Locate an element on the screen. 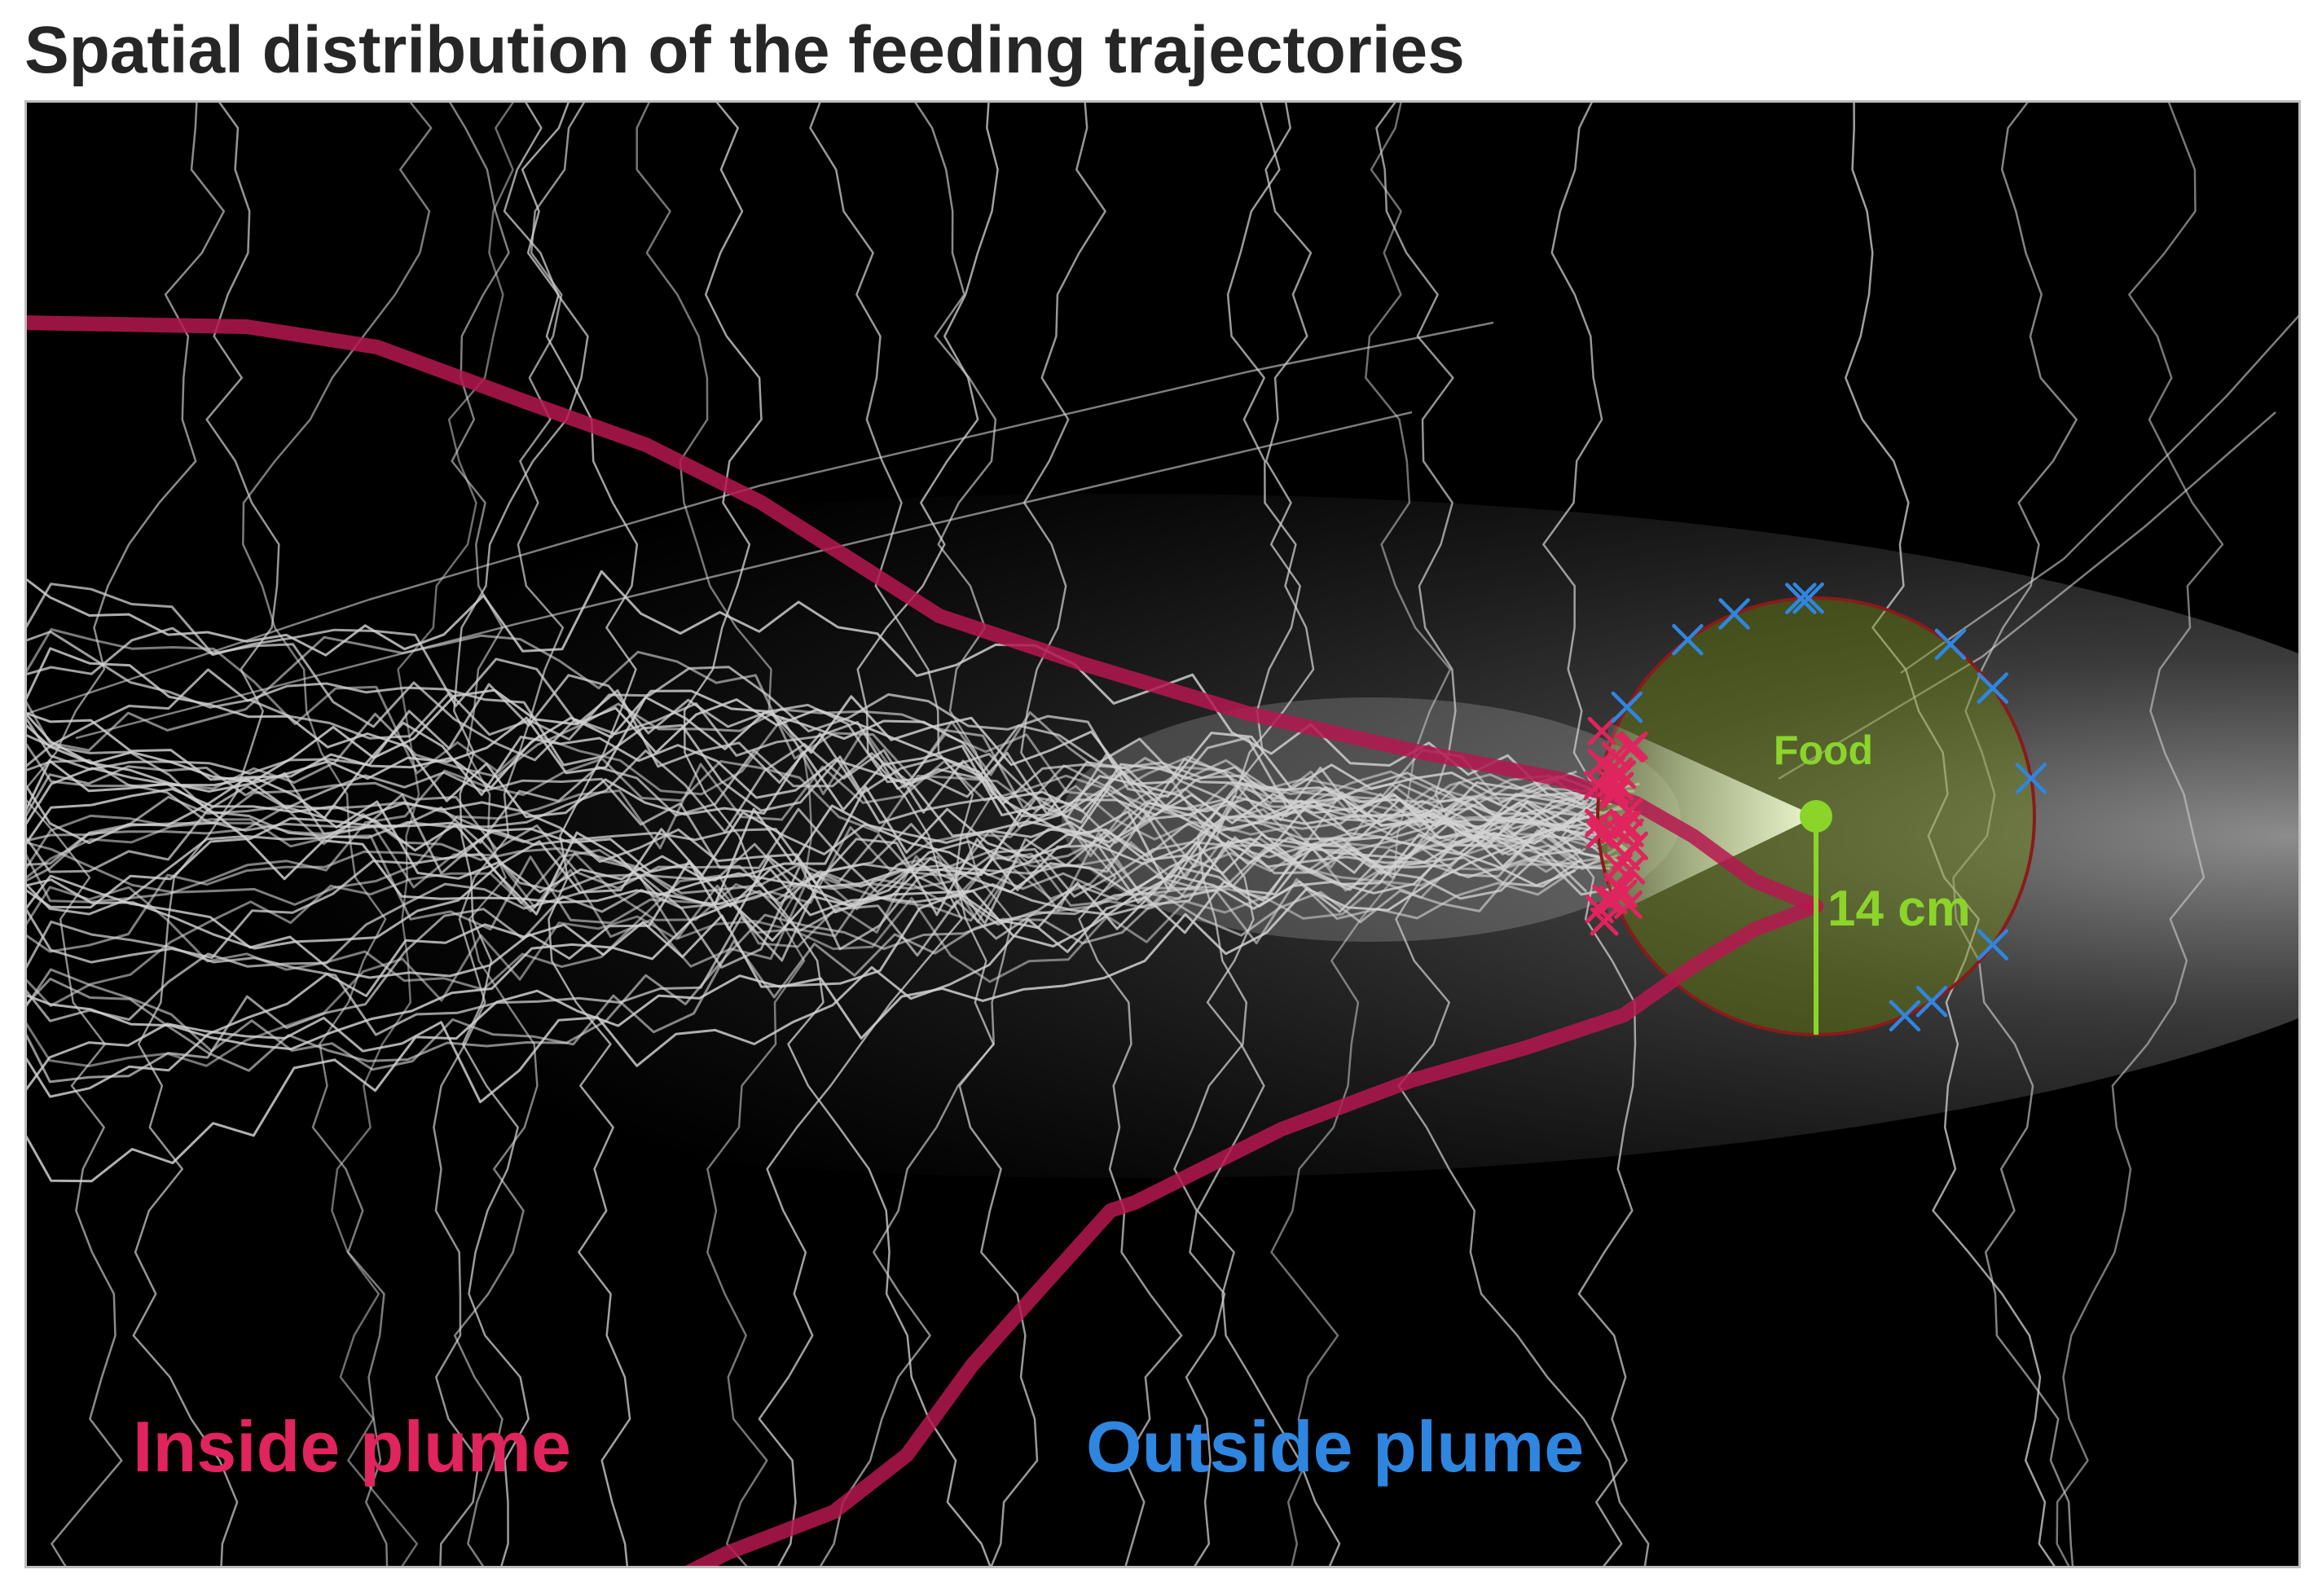  outside-plume-markers is located at coordinates (1829, 807).